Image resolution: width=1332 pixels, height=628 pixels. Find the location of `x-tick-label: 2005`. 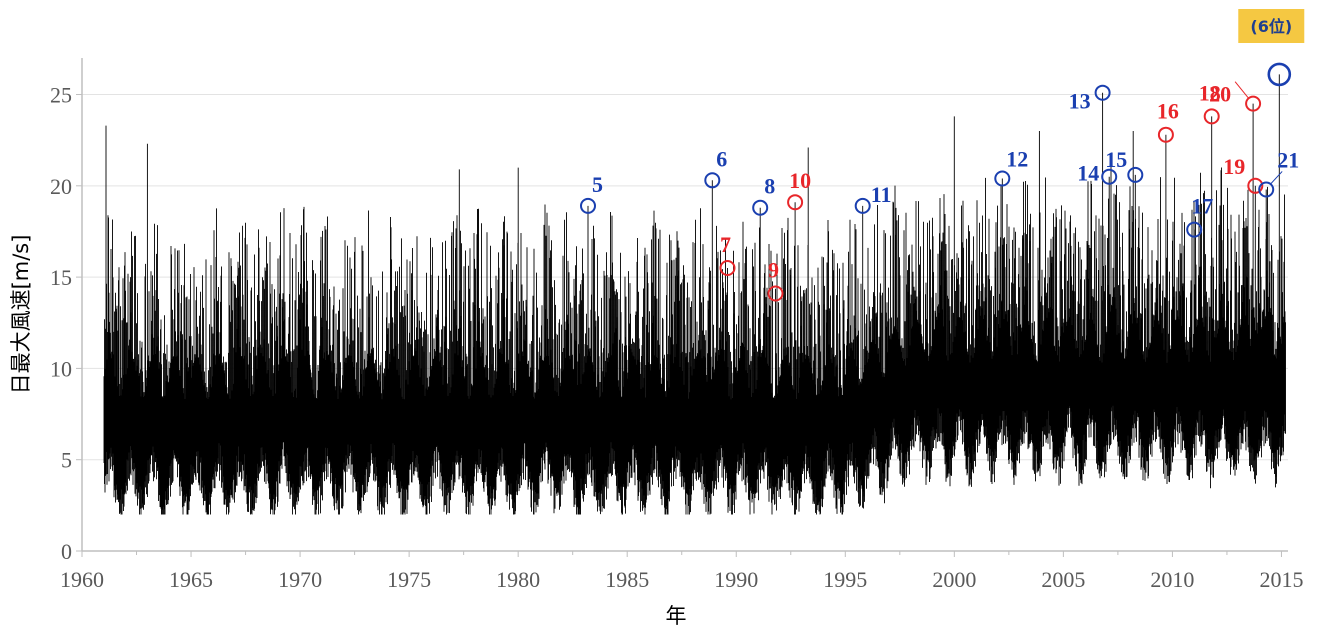

x-tick-label: 2005 is located at coordinates (1063, 579).